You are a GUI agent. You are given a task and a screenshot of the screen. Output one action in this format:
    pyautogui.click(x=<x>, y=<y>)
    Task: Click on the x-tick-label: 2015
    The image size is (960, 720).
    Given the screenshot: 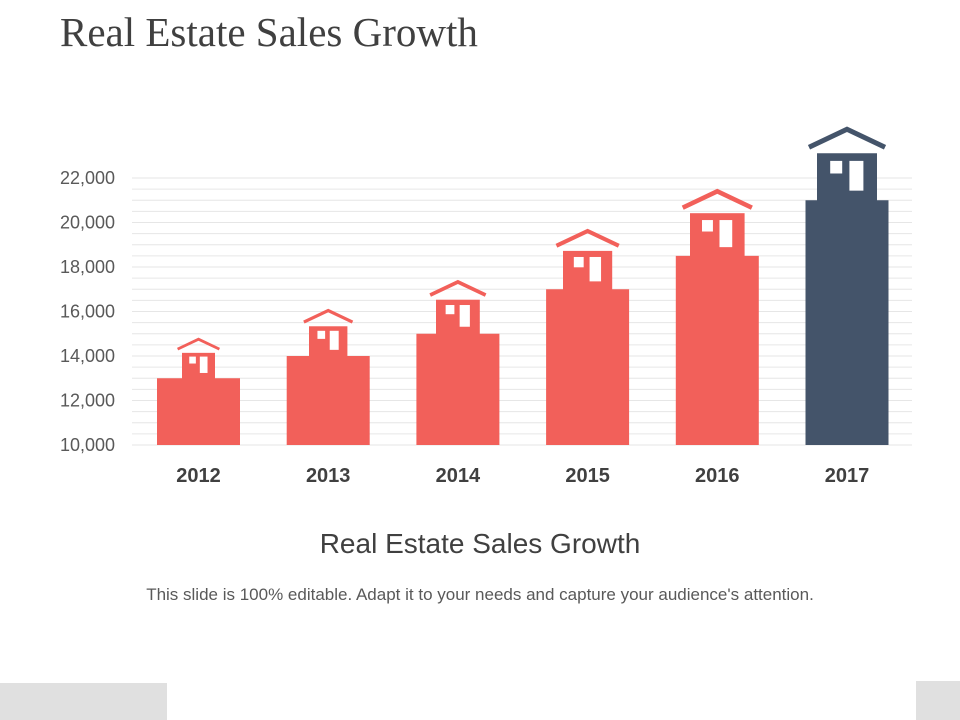 What is the action you would take?
    pyautogui.click(x=587, y=476)
    